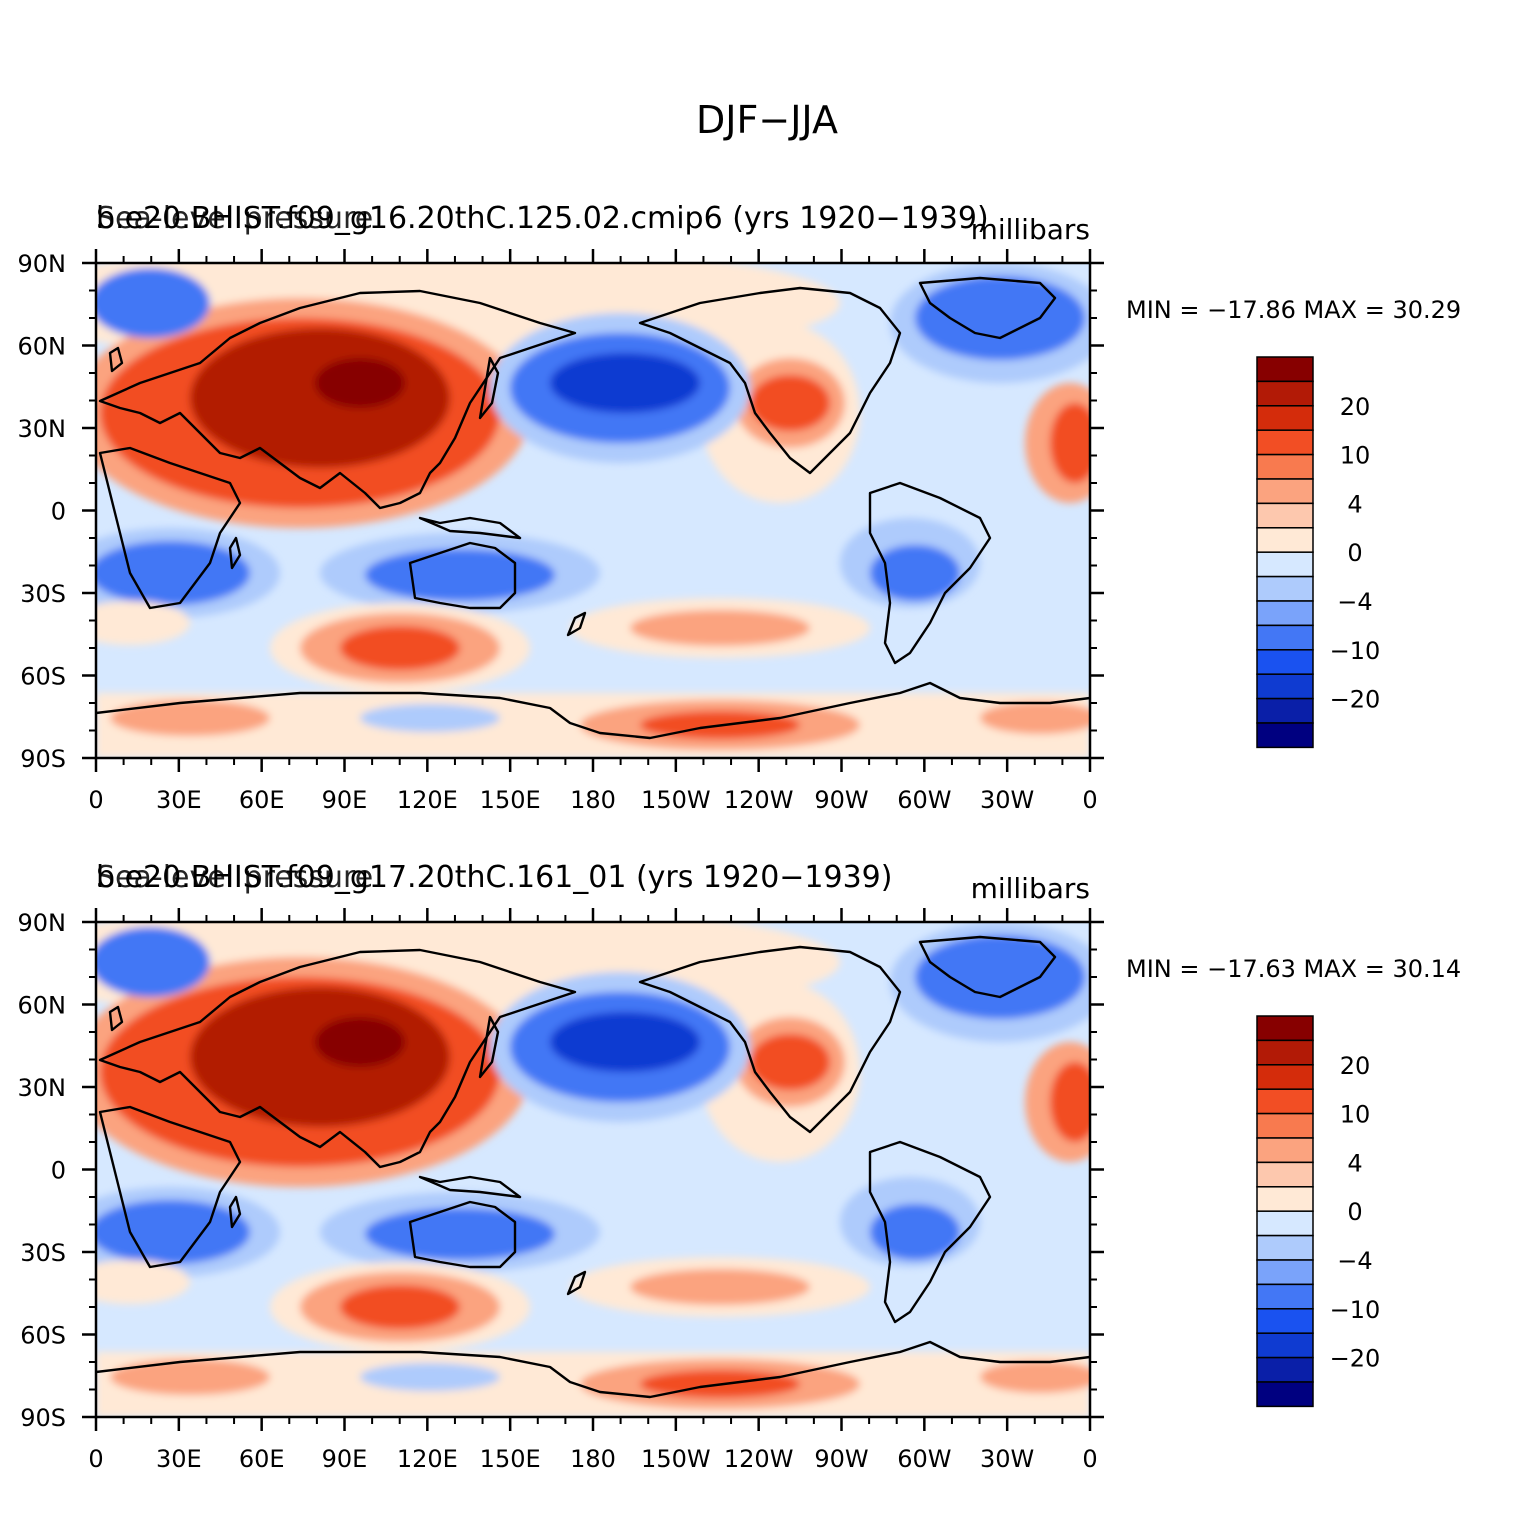  I want to click on x-tick-label: 120E, so click(427, 800).